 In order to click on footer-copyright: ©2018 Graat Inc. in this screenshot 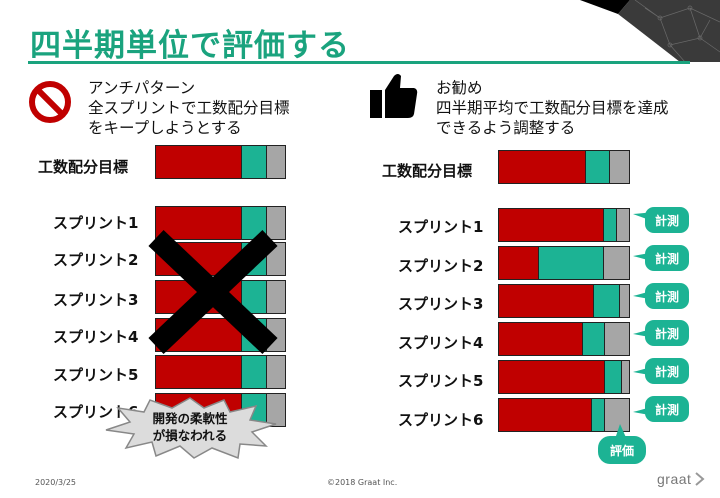, I will do `click(362, 482)`.